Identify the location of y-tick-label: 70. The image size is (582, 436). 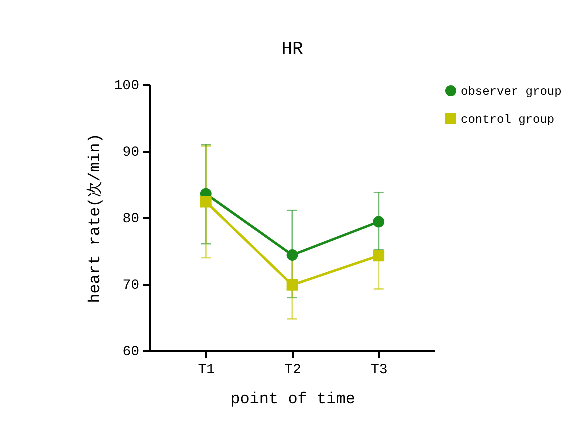
(131, 286).